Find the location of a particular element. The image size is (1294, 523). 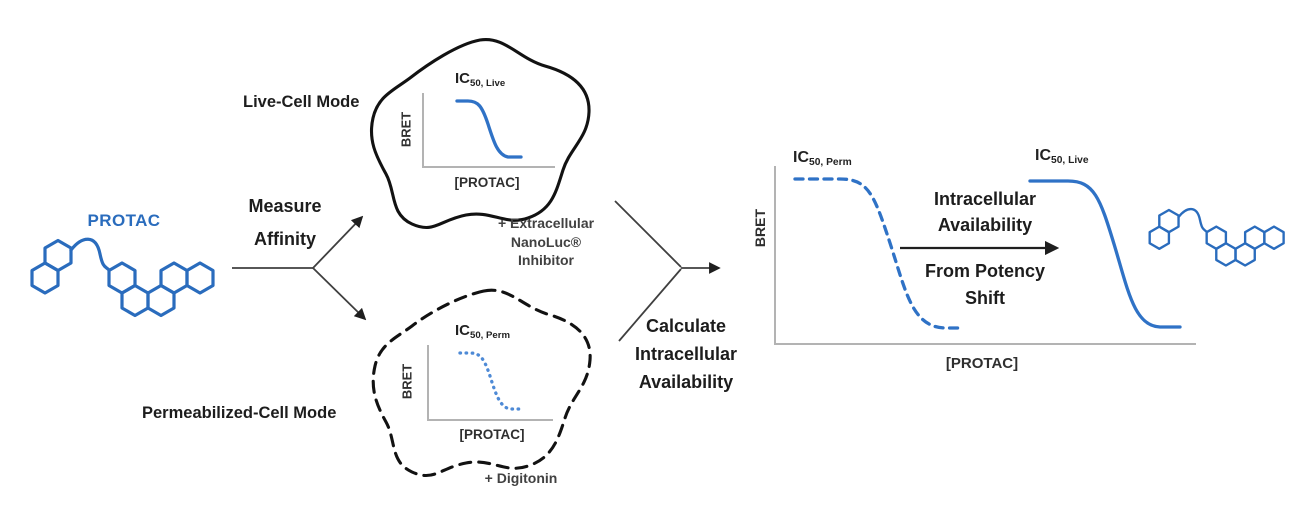

from-potency-shift-label: From Potency Shift is located at coordinates (985, 284).